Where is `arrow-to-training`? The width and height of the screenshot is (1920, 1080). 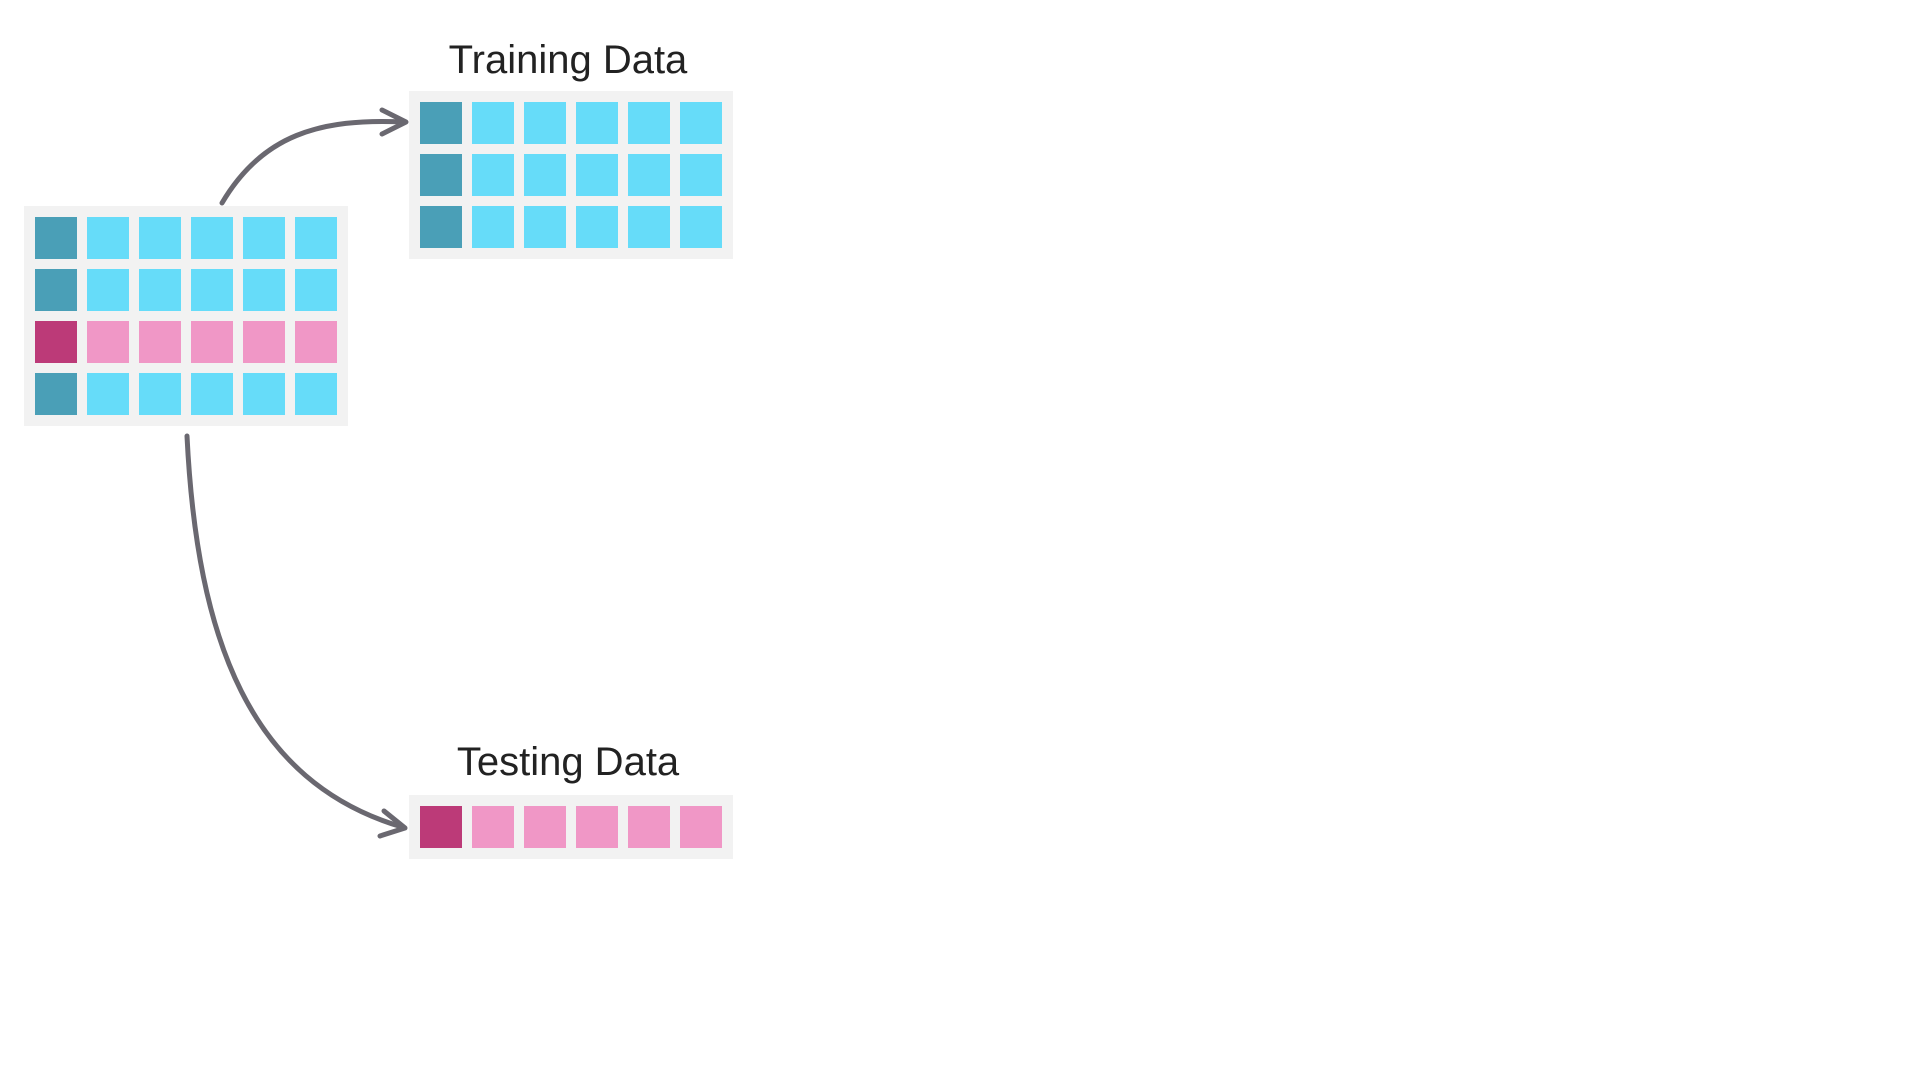 arrow-to-training is located at coordinates (314, 156).